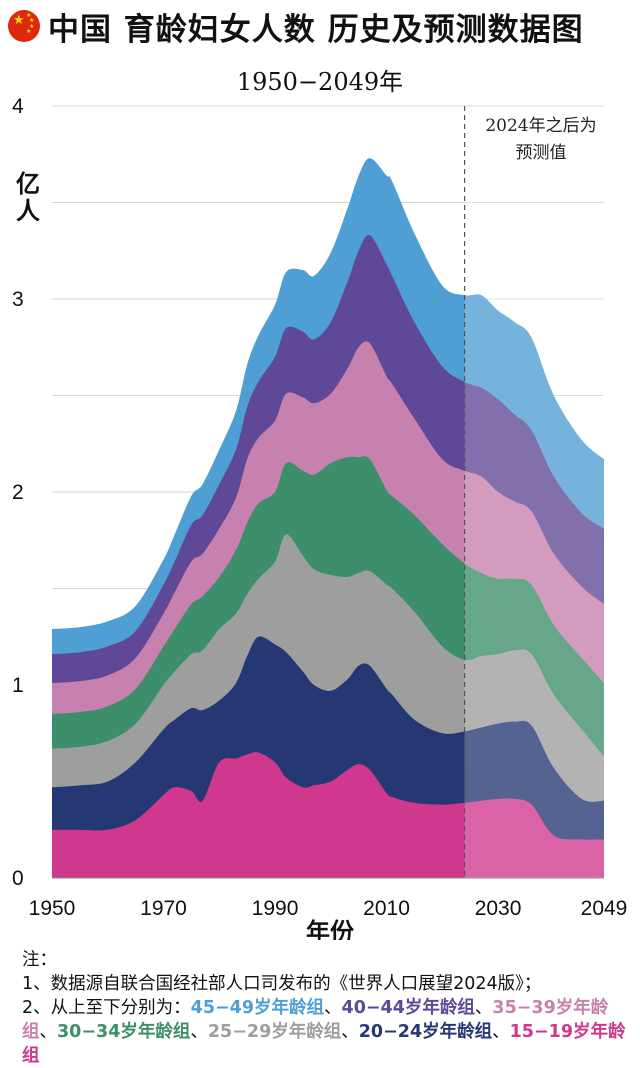 The width and height of the screenshot is (640, 1068). What do you see at coordinates (320, 82) in the screenshot?
I see `chart-subtitle: 1950−2049年` at bounding box center [320, 82].